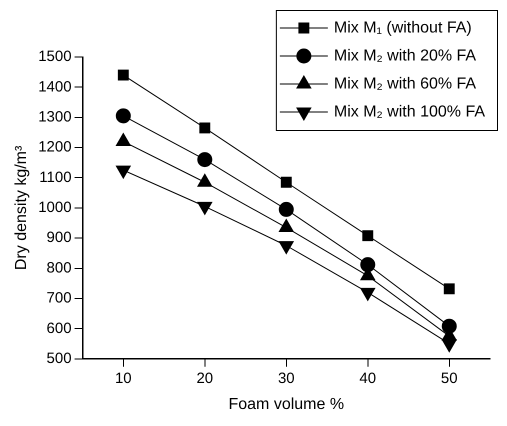  I want to click on y-tick-label: 1200, so click(55, 147).